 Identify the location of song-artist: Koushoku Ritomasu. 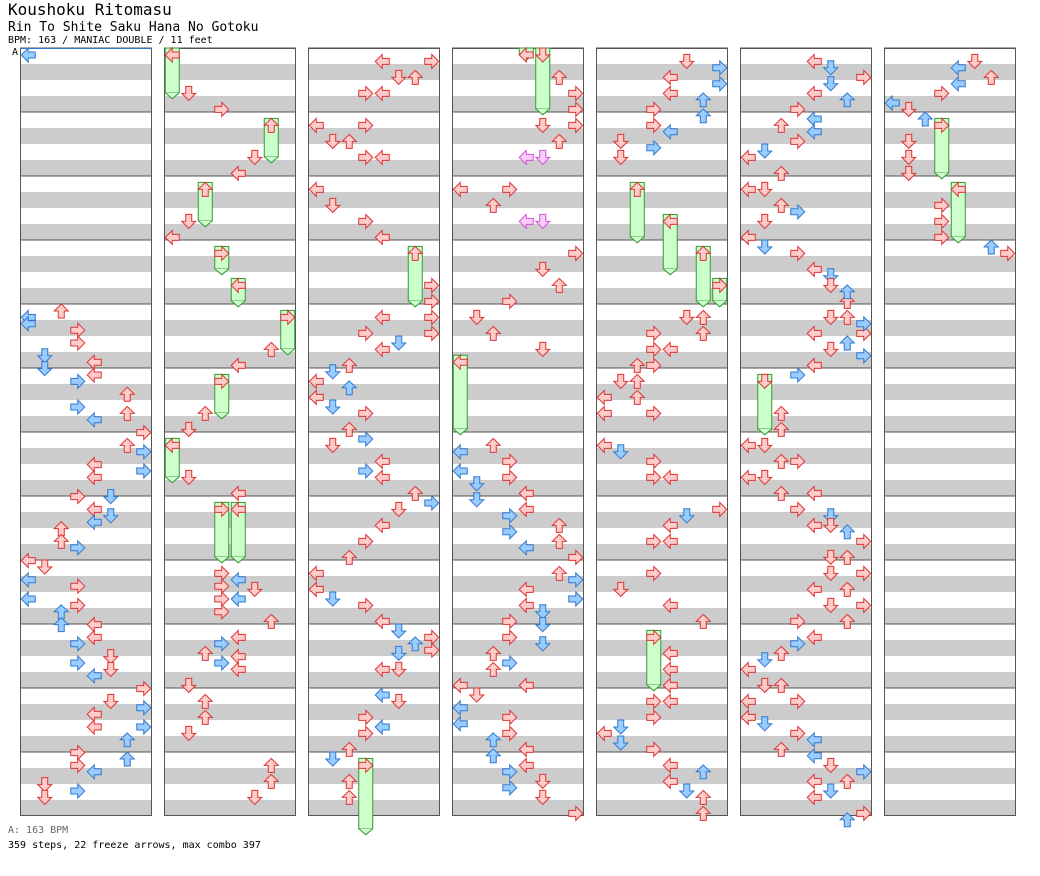
(90, 9).